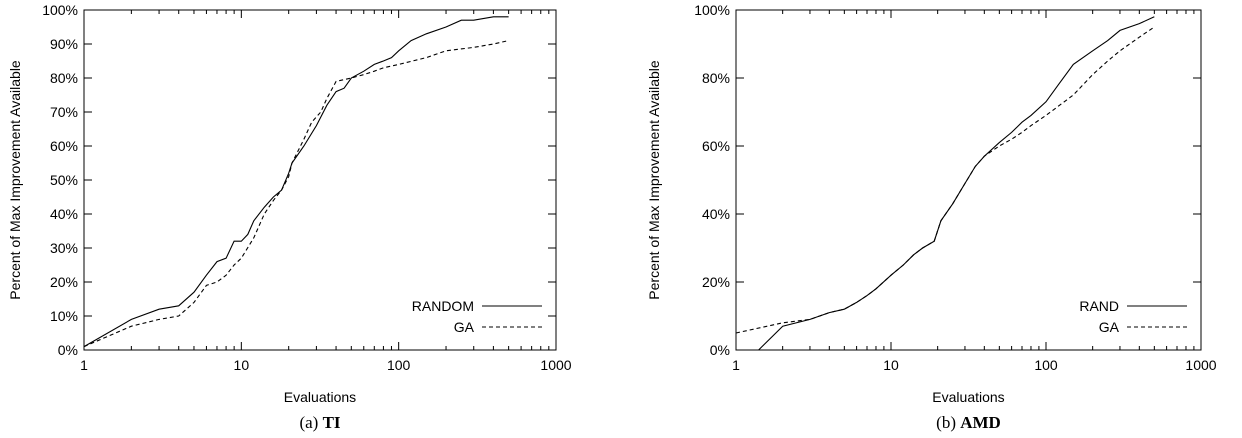 This screenshot has height=438, width=1242. What do you see at coordinates (64, 44) in the screenshot?
I see `chart-0-y-tick-label: 90%` at bounding box center [64, 44].